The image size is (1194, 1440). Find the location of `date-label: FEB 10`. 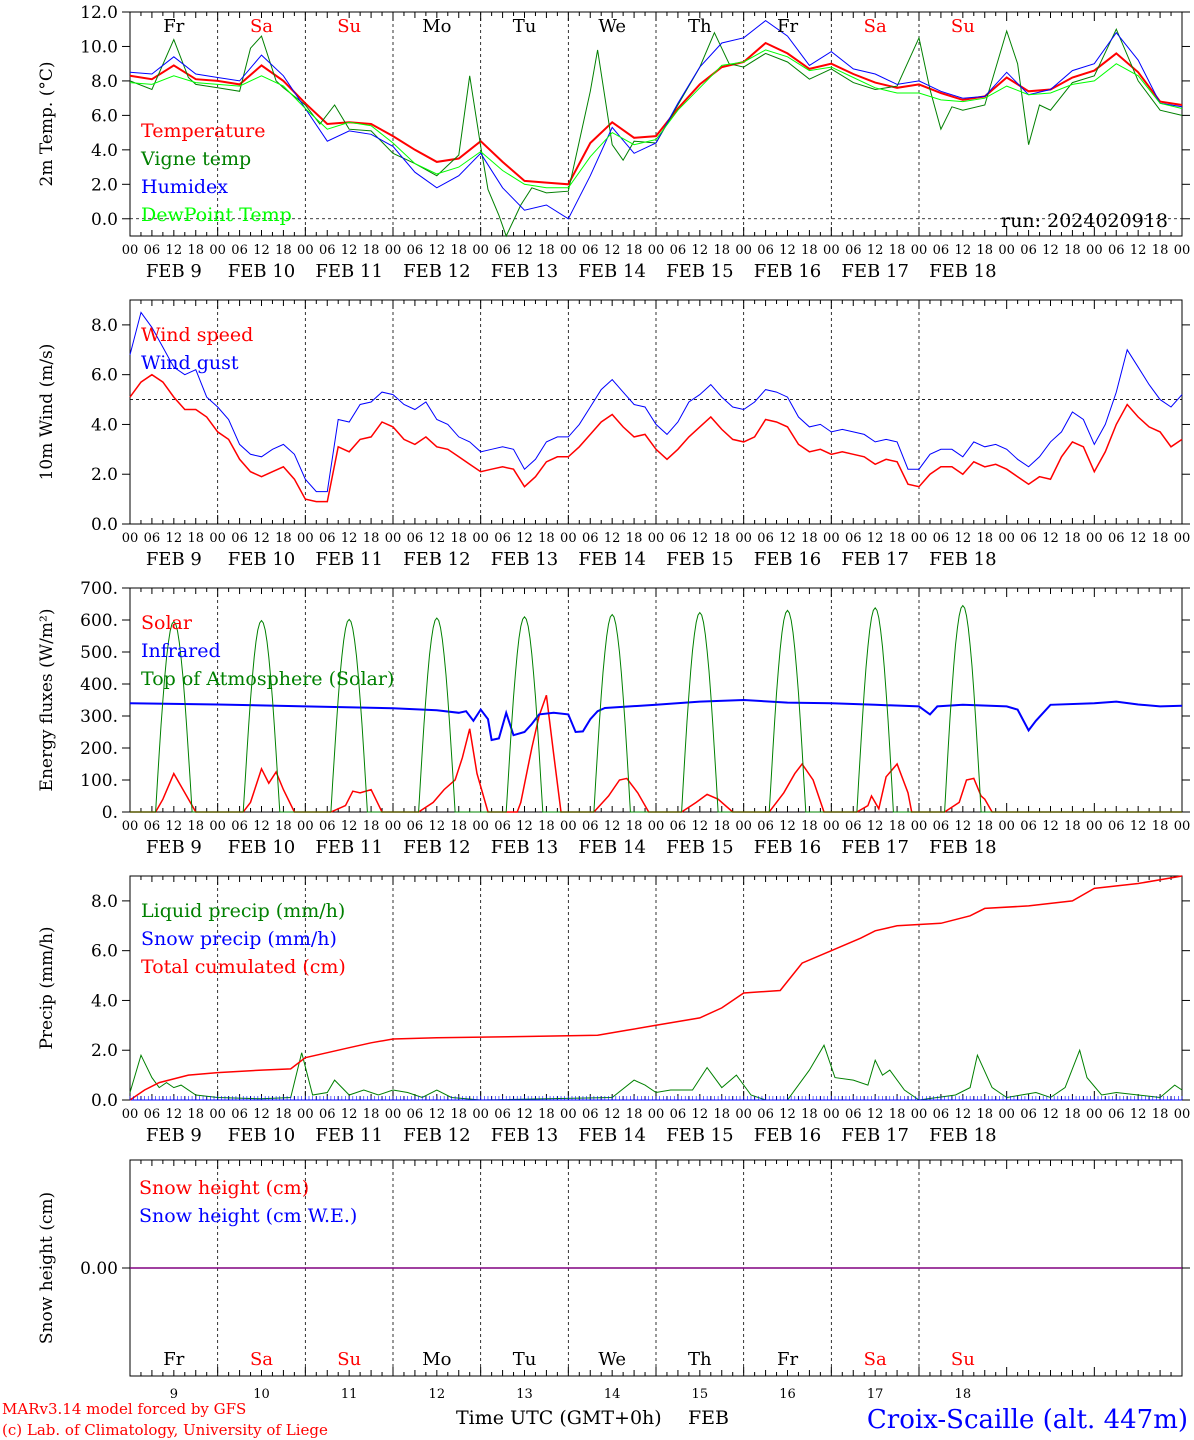

date-label: FEB 10 is located at coordinates (261, 559).